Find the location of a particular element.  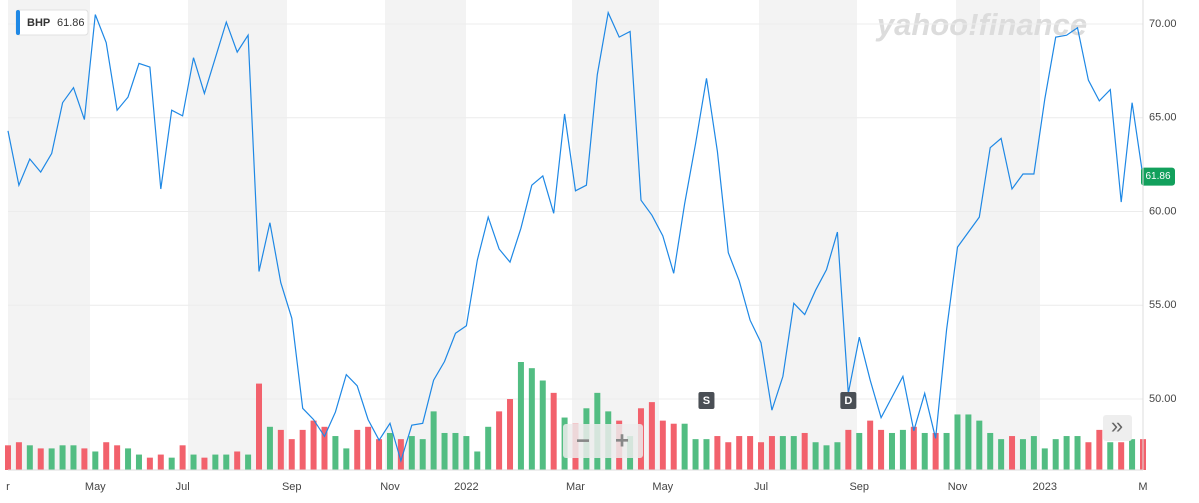

x-tick-label: Nov is located at coordinates (958, 487).